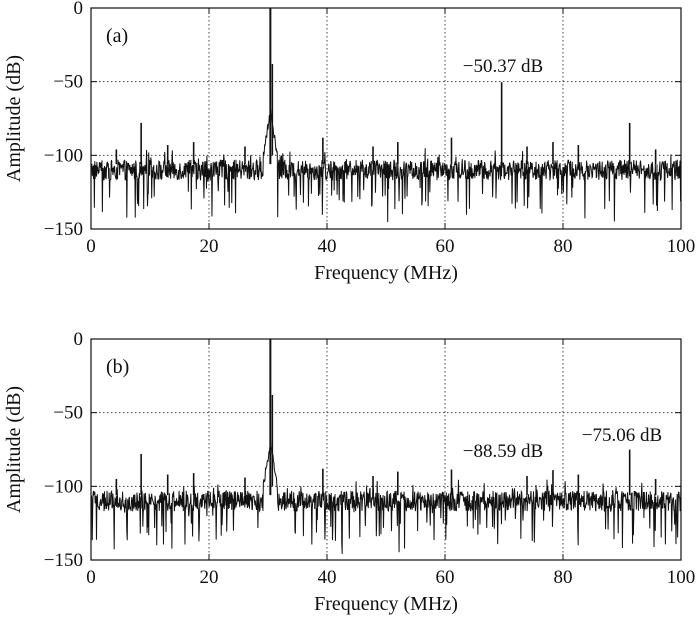 The image size is (700, 628). Describe the element at coordinates (68, 82) in the screenshot. I see `panel-a-ytick-label: −50` at that location.